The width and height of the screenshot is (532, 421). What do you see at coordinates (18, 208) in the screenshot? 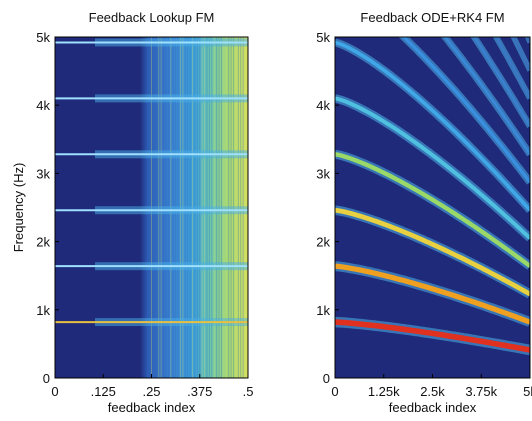
I see `y-axis-label: Frequency (Hz)` at bounding box center [18, 208].